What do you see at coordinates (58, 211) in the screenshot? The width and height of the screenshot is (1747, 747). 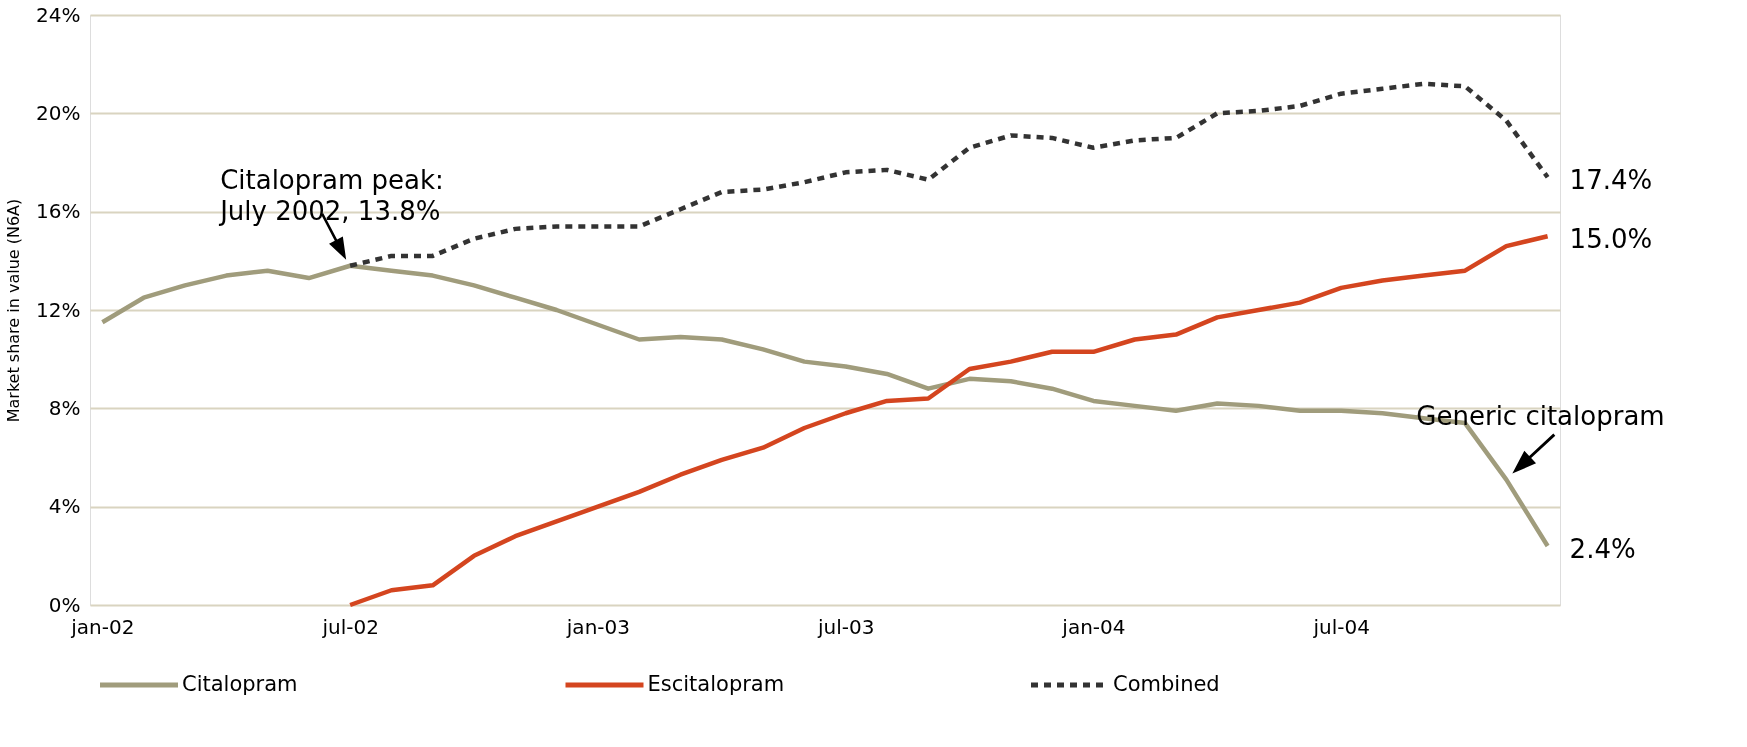 I see `y-tick-label: 16%` at bounding box center [58, 211].